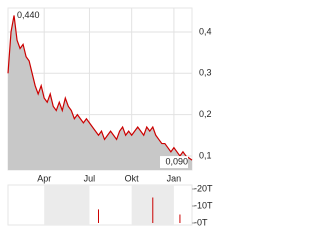 This screenshot has height=240, width=320. I want to click on x-tick-label: Jul, so click(90, 178).